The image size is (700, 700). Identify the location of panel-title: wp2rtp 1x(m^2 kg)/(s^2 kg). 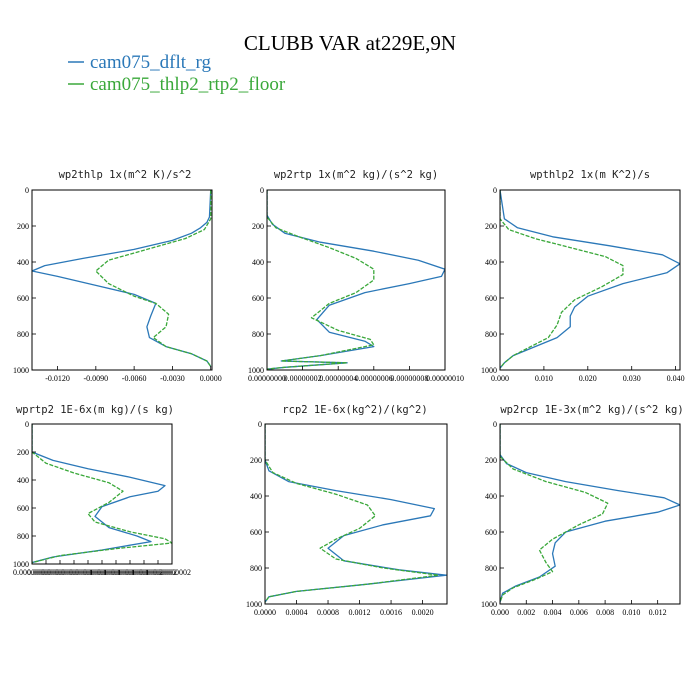
(356, 175).